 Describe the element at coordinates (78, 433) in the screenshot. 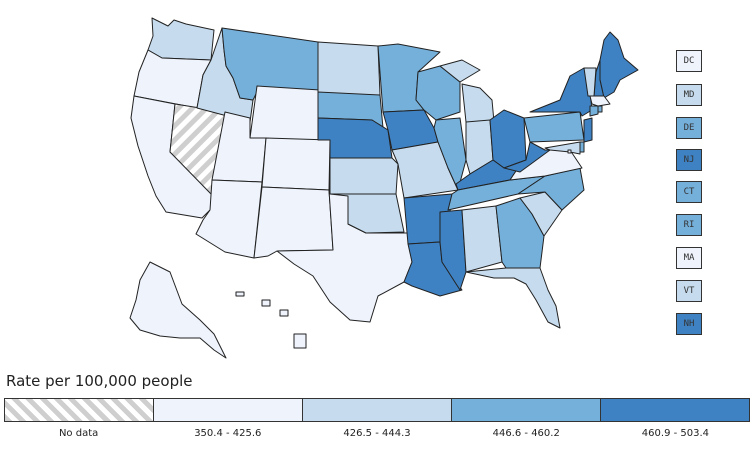

I see `legend-bin-label: No data` at that location.